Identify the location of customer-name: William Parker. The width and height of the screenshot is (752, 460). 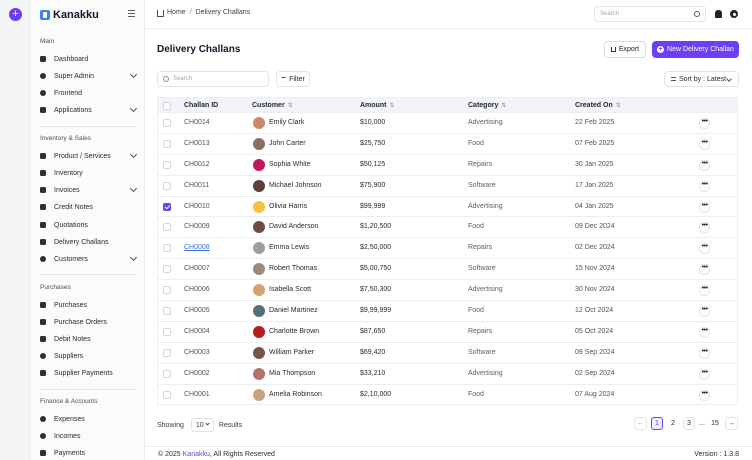
(292, 352).